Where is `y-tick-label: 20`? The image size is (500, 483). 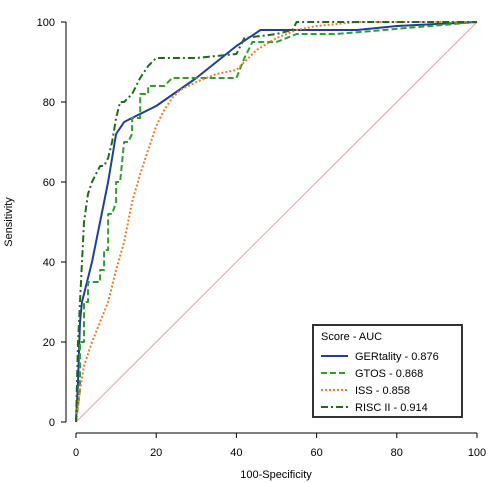
y-tick-label: 20 is located at coordinates (49, 343).